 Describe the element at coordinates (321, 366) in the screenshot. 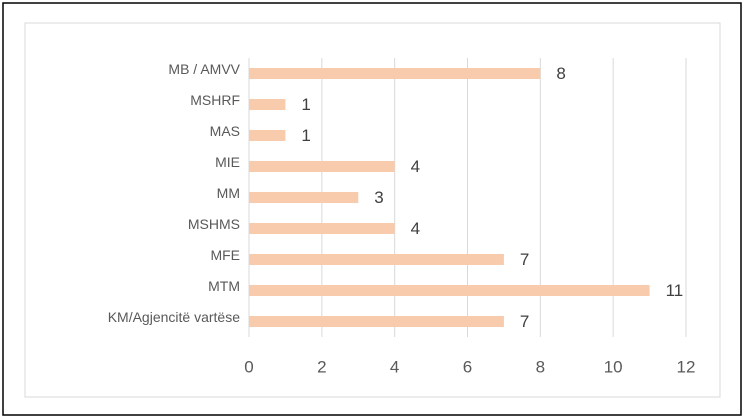

I see `x-tick-label: 2` at that location.